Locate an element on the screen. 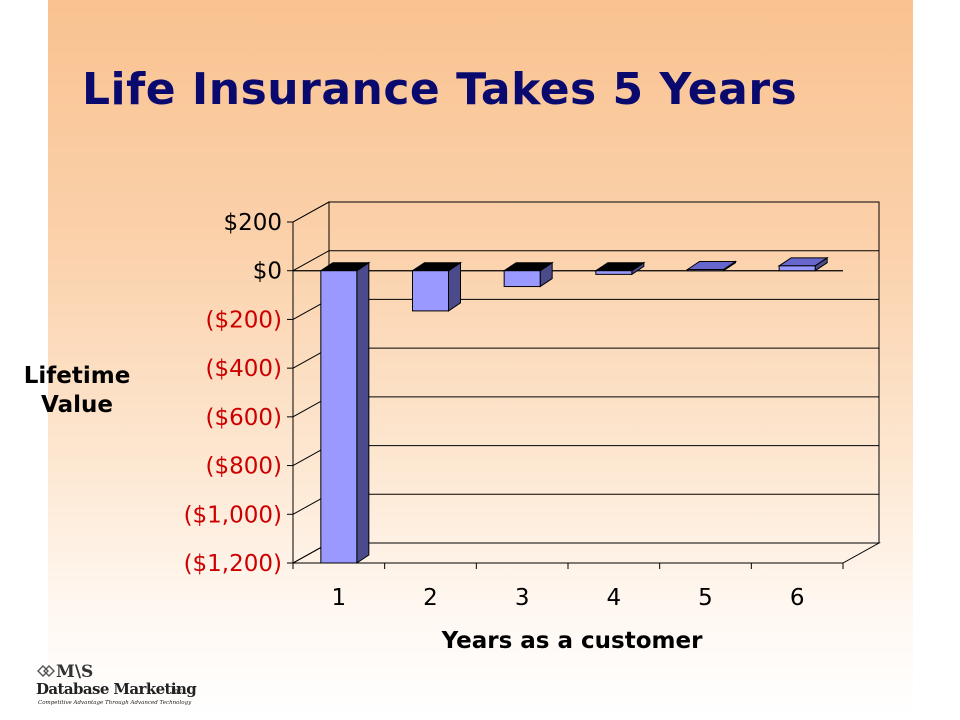 This screenshot has height=720, width=960. x-tick-label: 1 is located at coordinates (339, 598).